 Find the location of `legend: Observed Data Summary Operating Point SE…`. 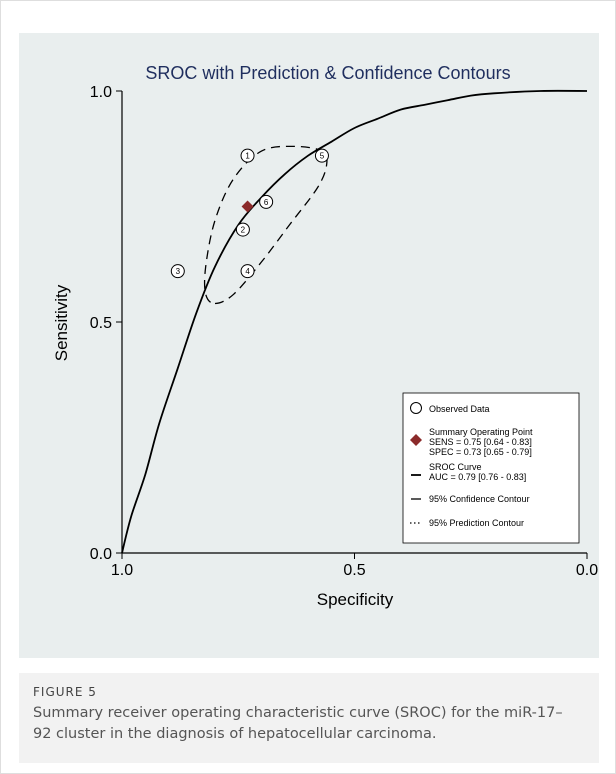

legend: Observed Data Summary Operating Point SE… is located at coordinates (491, 468).